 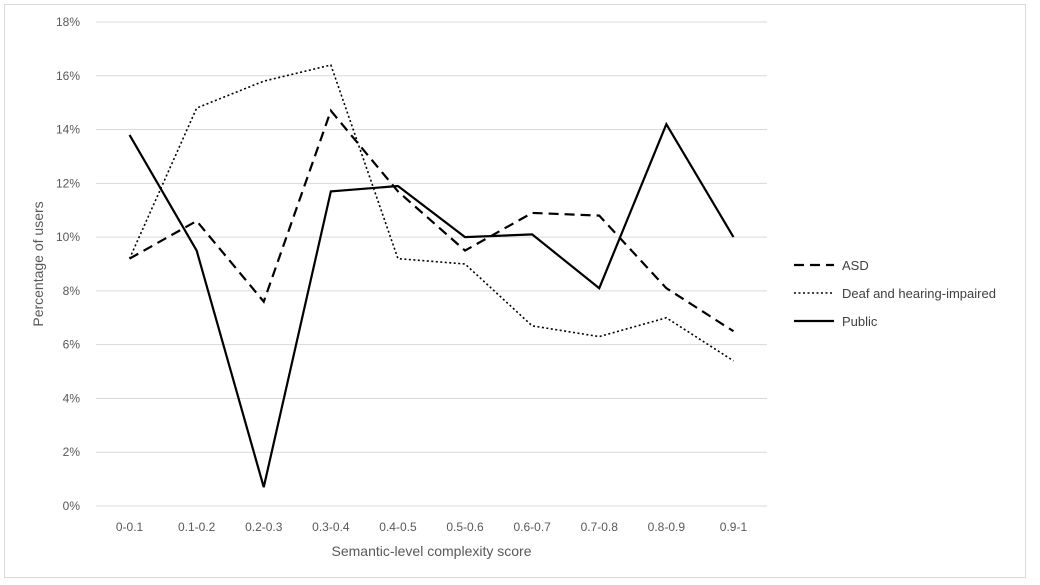 I want to click on x-tick-label: 0.7-0.8, so click(x=600, y=527).